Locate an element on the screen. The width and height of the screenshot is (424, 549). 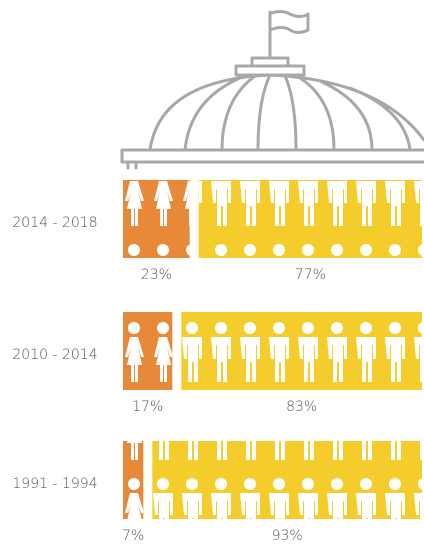
value-label: 83% is located at coordinates (301, 407).